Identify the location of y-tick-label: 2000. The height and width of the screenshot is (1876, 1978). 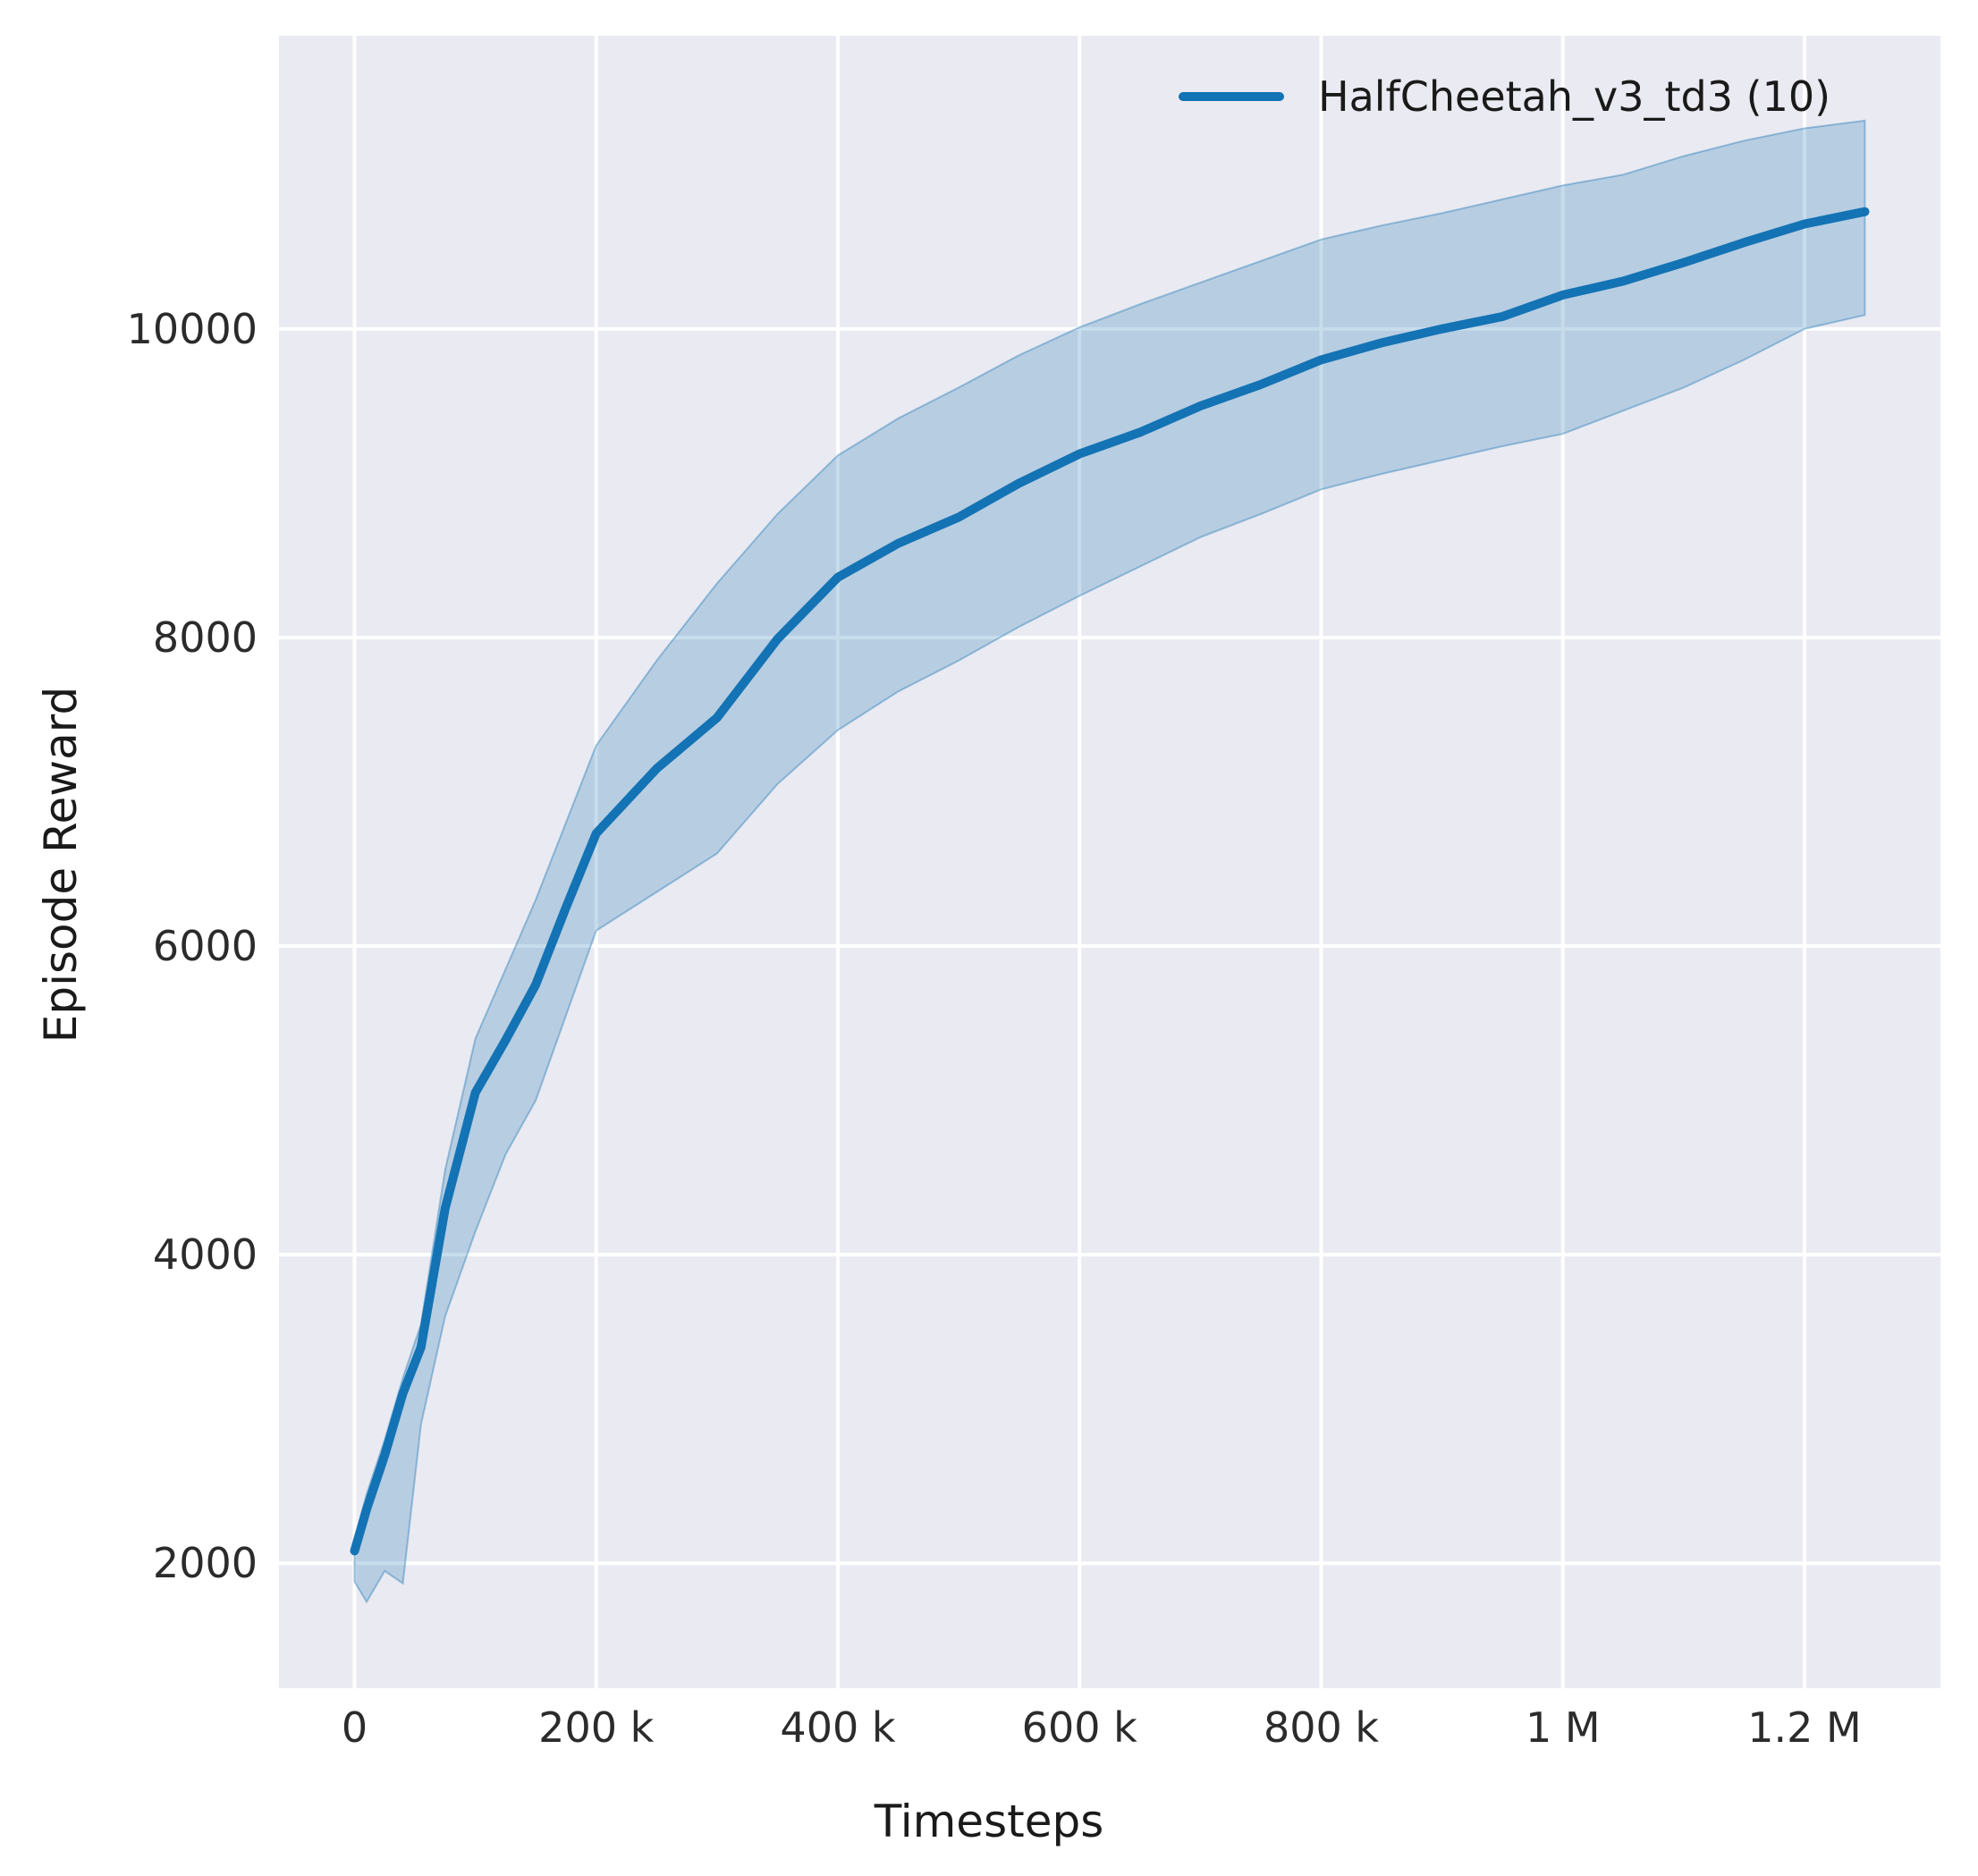
(205, 1563).